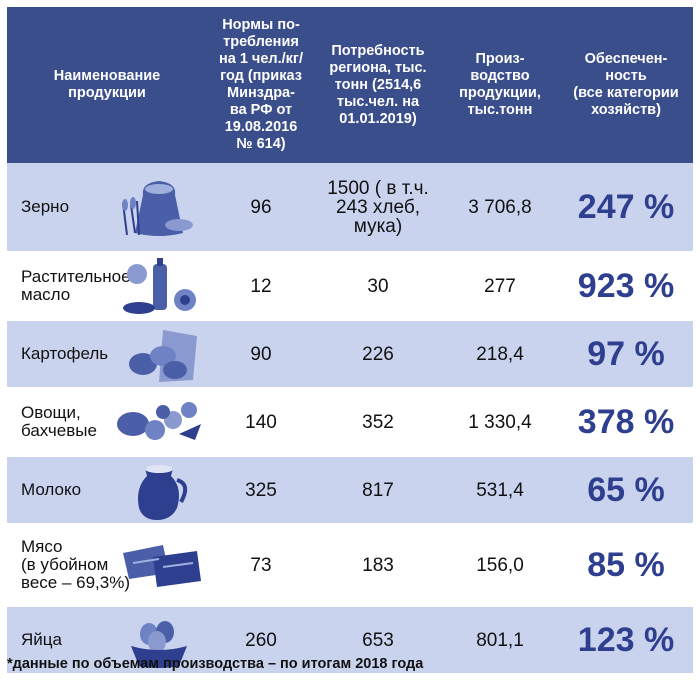  Describe the element at coordinates (163, 356) in the screenshot. I see `potato-sack-icon` at that location.